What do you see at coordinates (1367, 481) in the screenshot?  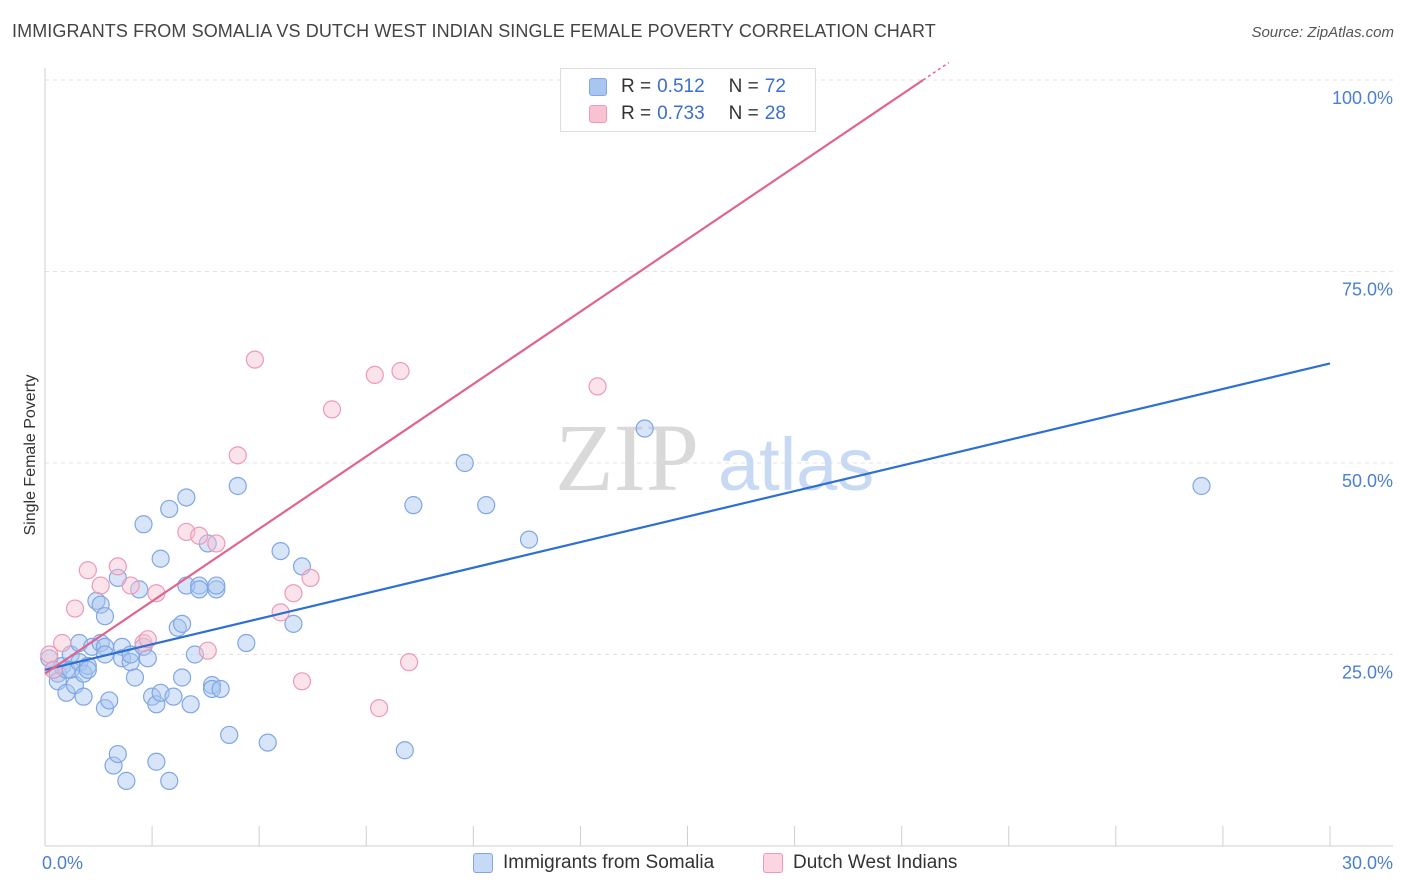 I see `y-tick-label: 50.0%` at bounding box center [1367, 481].